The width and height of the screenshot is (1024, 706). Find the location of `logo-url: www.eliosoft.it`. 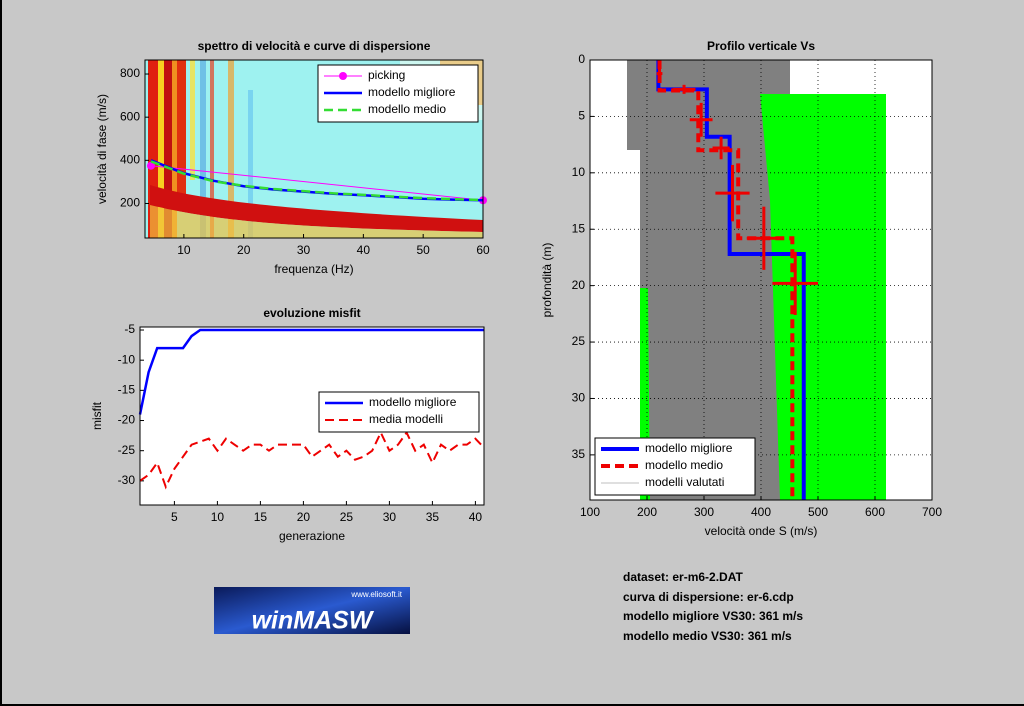

logo-url: www.eliosoft.it is located at coordinates (376, 594).